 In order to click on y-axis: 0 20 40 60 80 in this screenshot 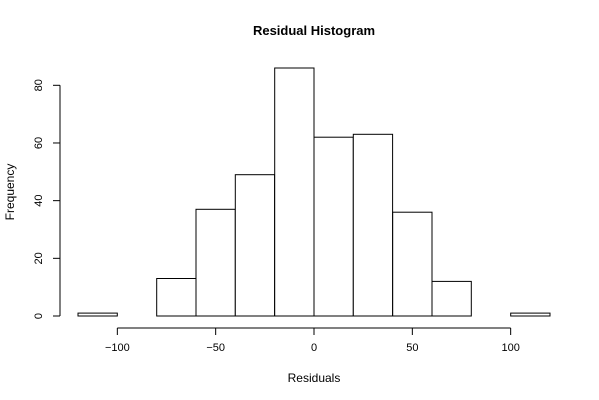, I will do `click(47, 199)`.